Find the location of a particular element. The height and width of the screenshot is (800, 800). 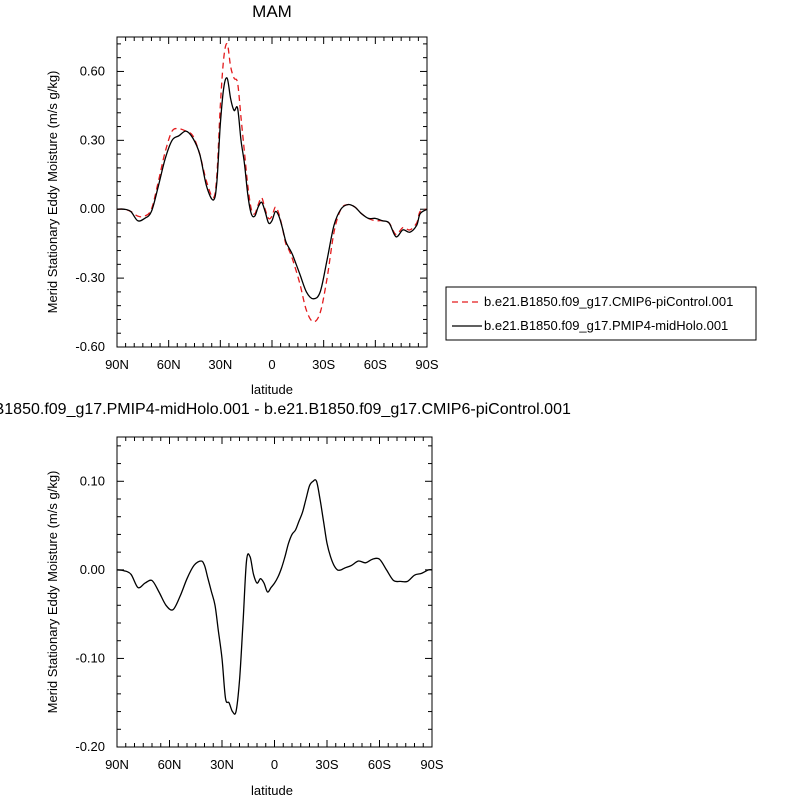

bottom-xlabel: latitude is located at coordinates (272, 790).